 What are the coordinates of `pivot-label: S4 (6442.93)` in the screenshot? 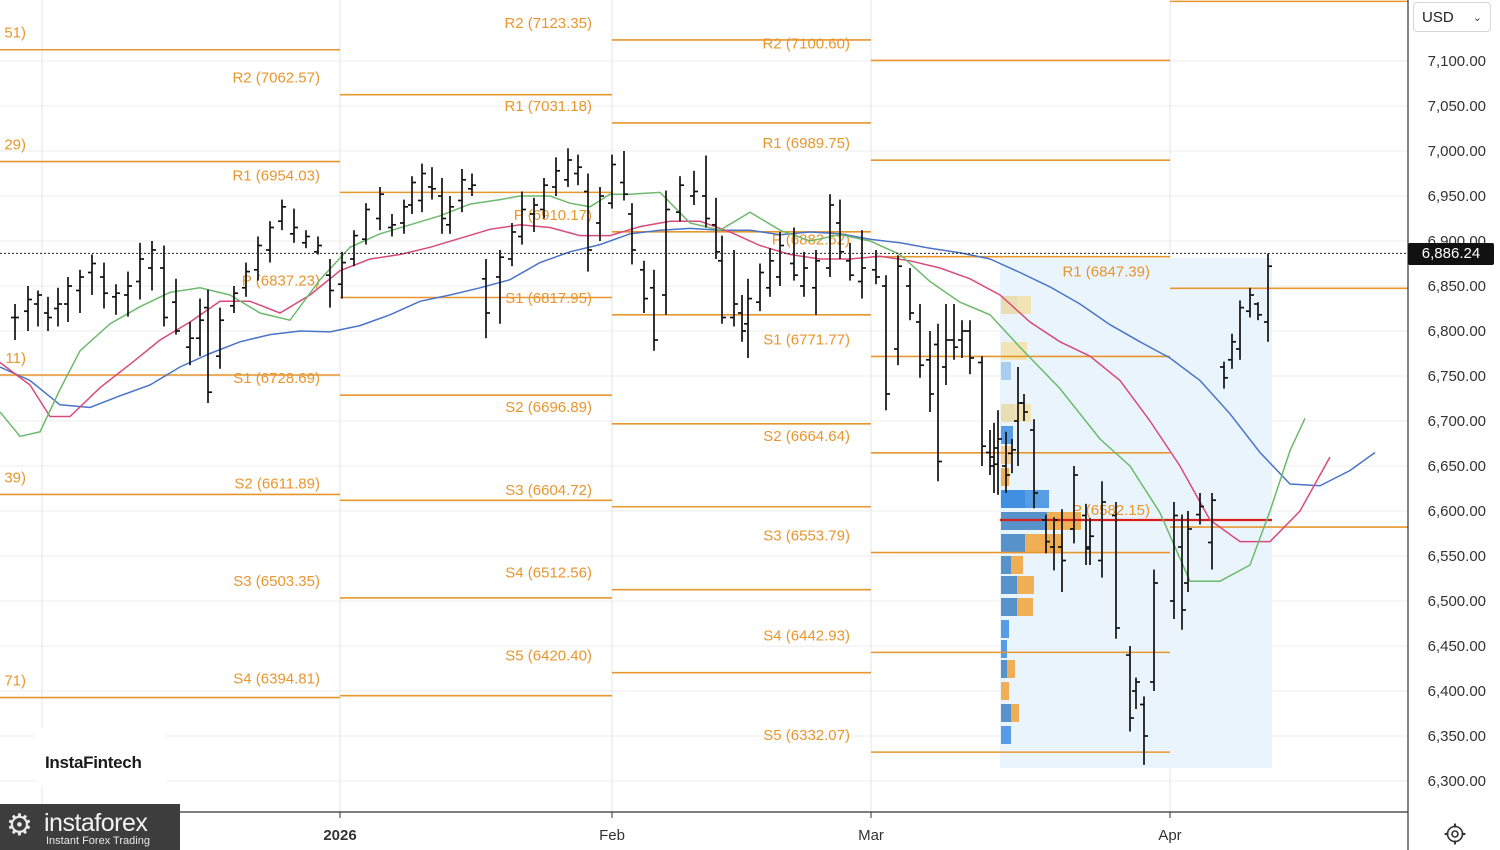 It's located at (806, 635).